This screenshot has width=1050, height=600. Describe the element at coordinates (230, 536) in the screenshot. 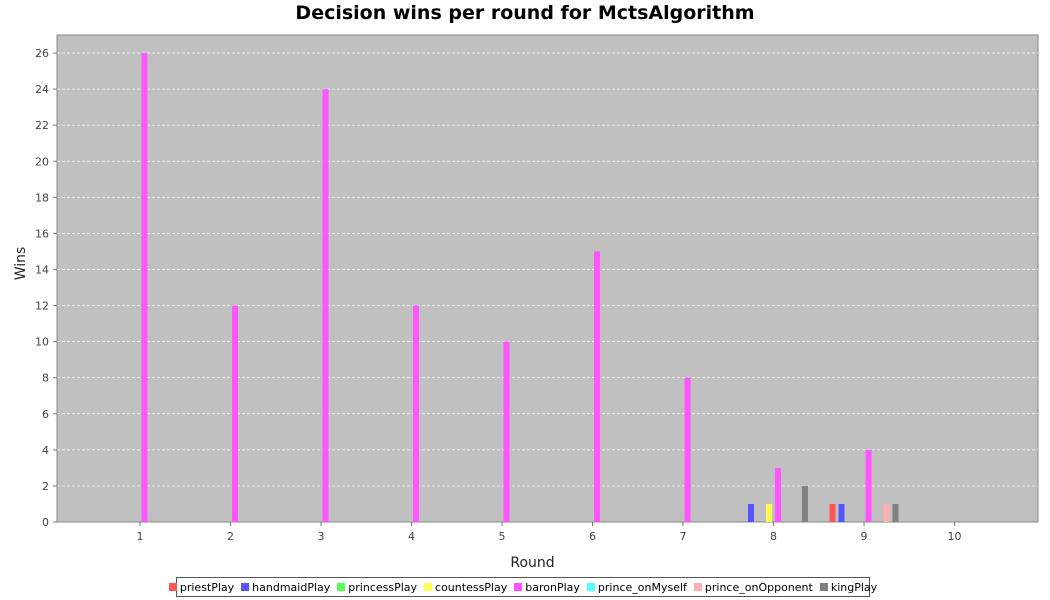

I see `x-tick-label: 2` at that location.